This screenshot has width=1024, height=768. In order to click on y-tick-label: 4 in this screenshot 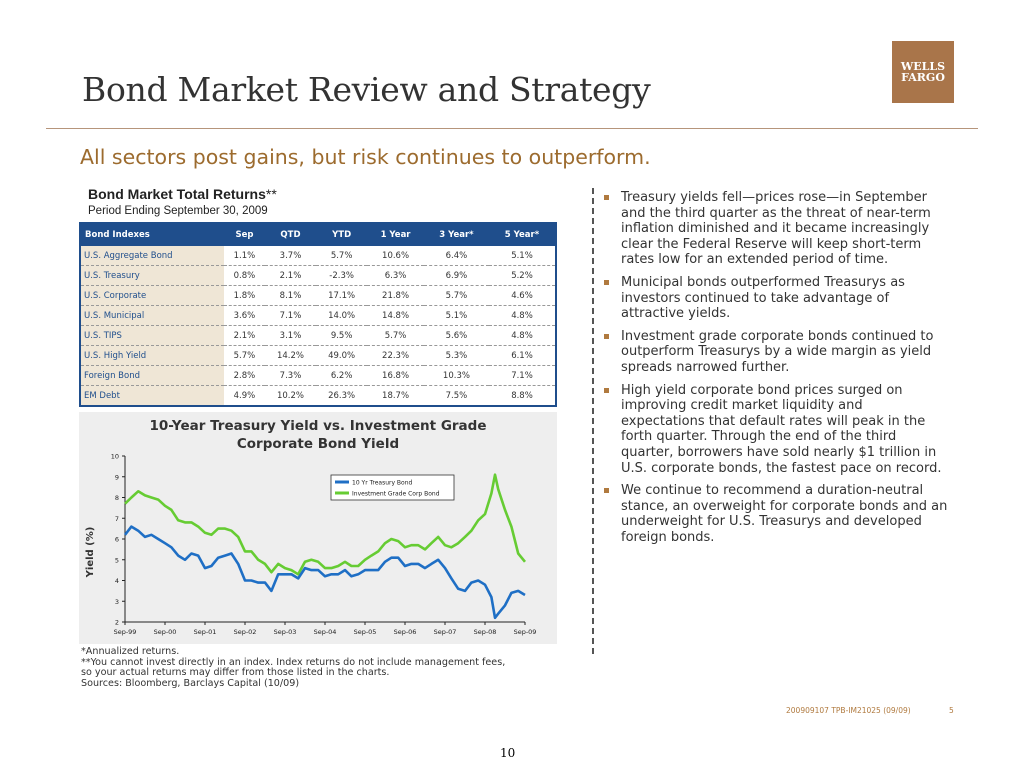, I will do `click(117, 581)`.